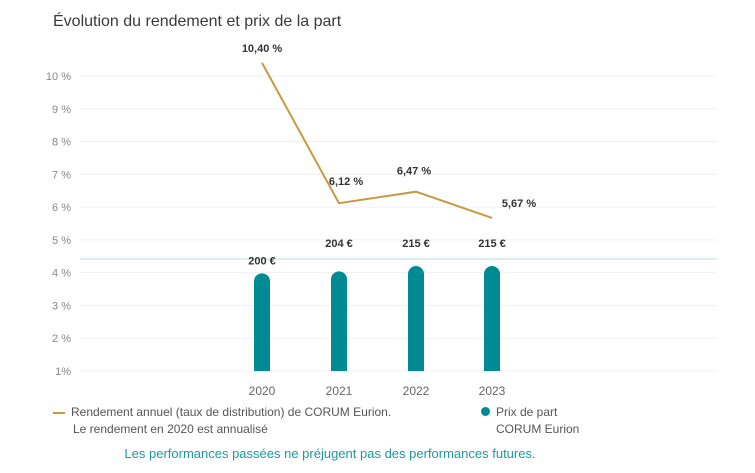  Describe the element at coordinates (416, 391) in the screenshot. I see `x-tick-label: 2022` at that location.